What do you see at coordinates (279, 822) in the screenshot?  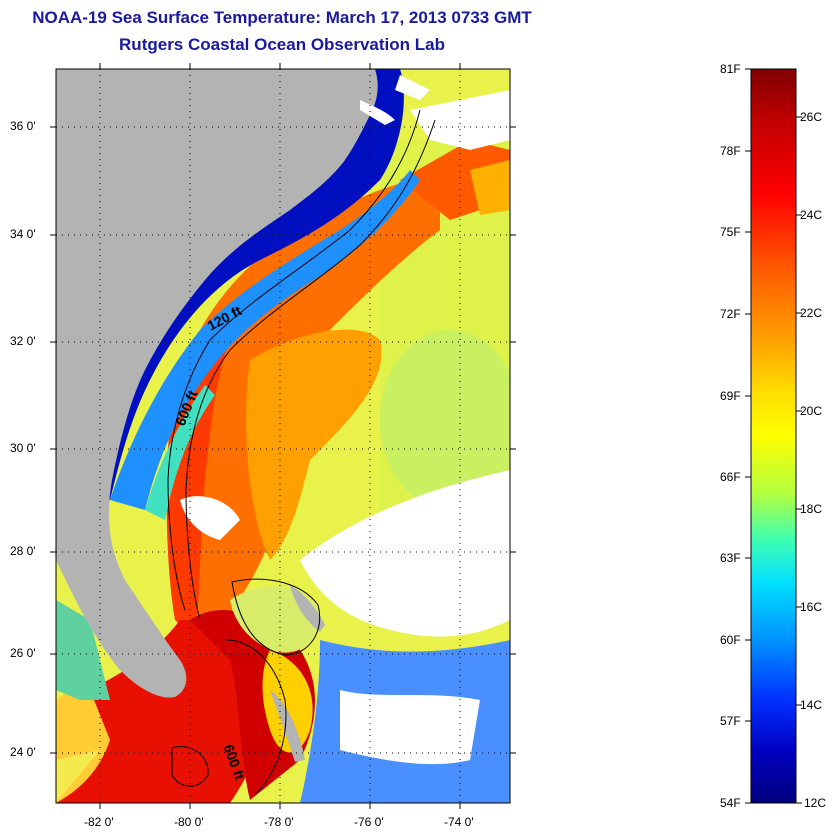 I see `lon-label: -78 0'` at bounding box center [279, 822].